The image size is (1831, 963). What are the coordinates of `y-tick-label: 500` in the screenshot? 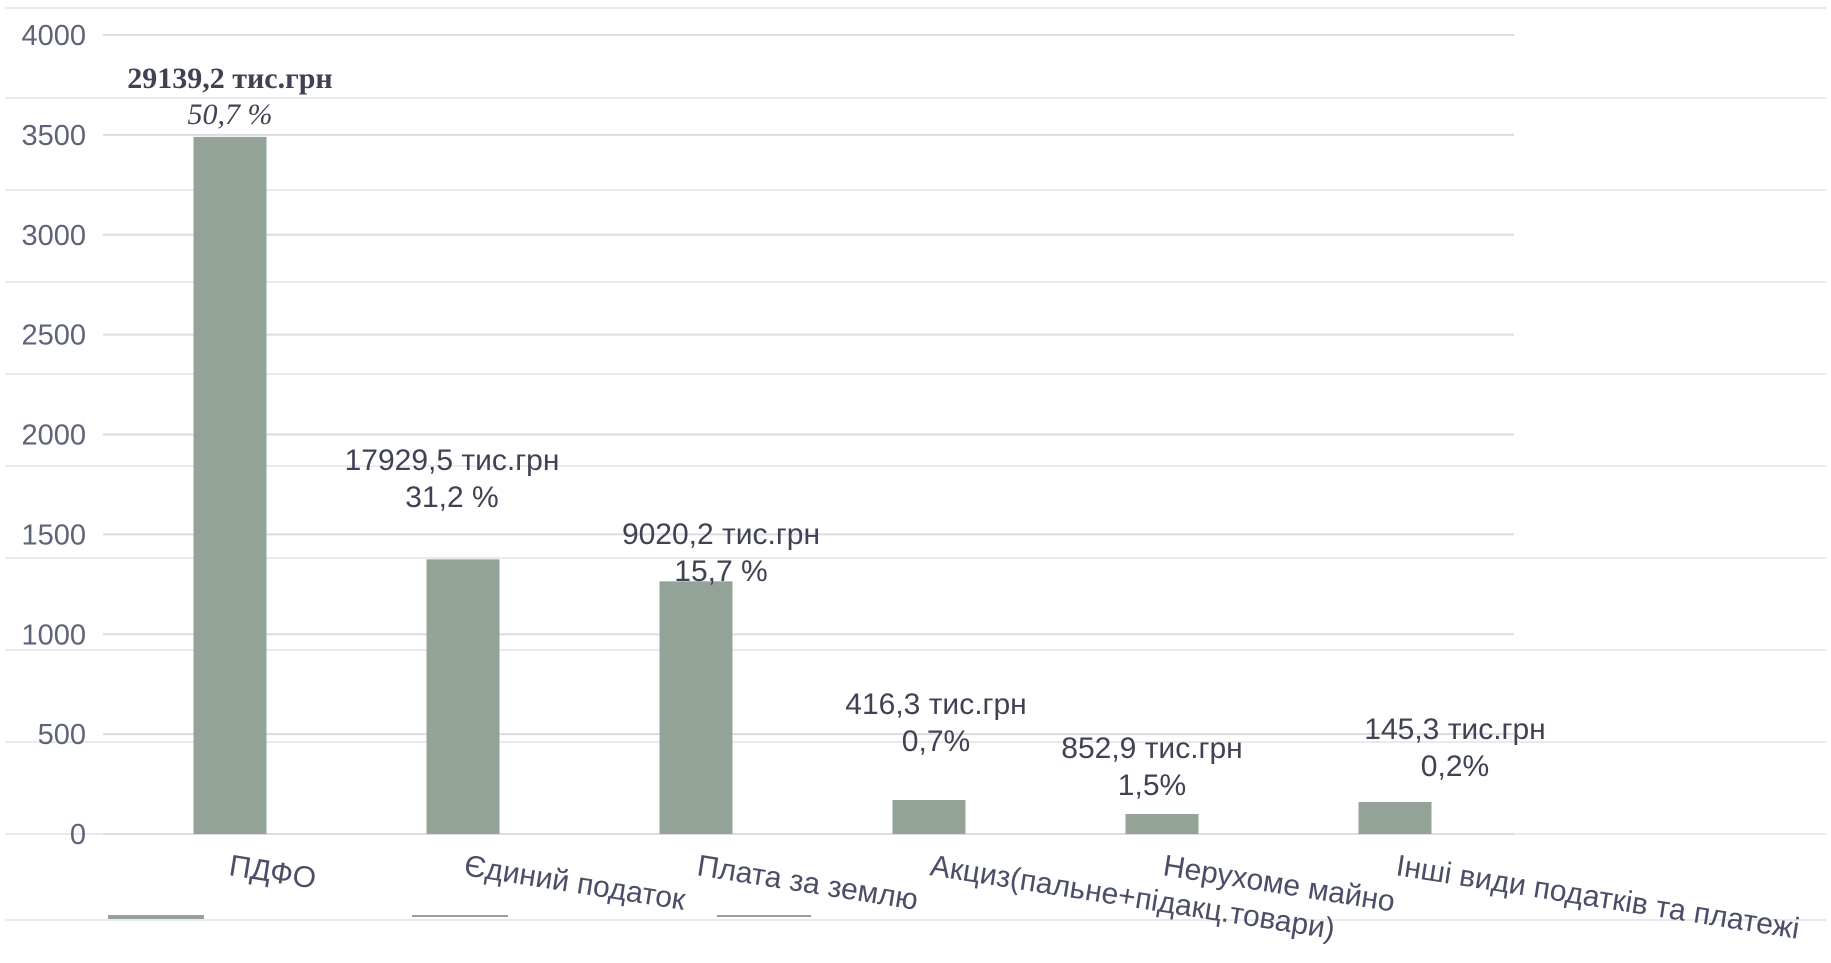 It's located at (62, 735).